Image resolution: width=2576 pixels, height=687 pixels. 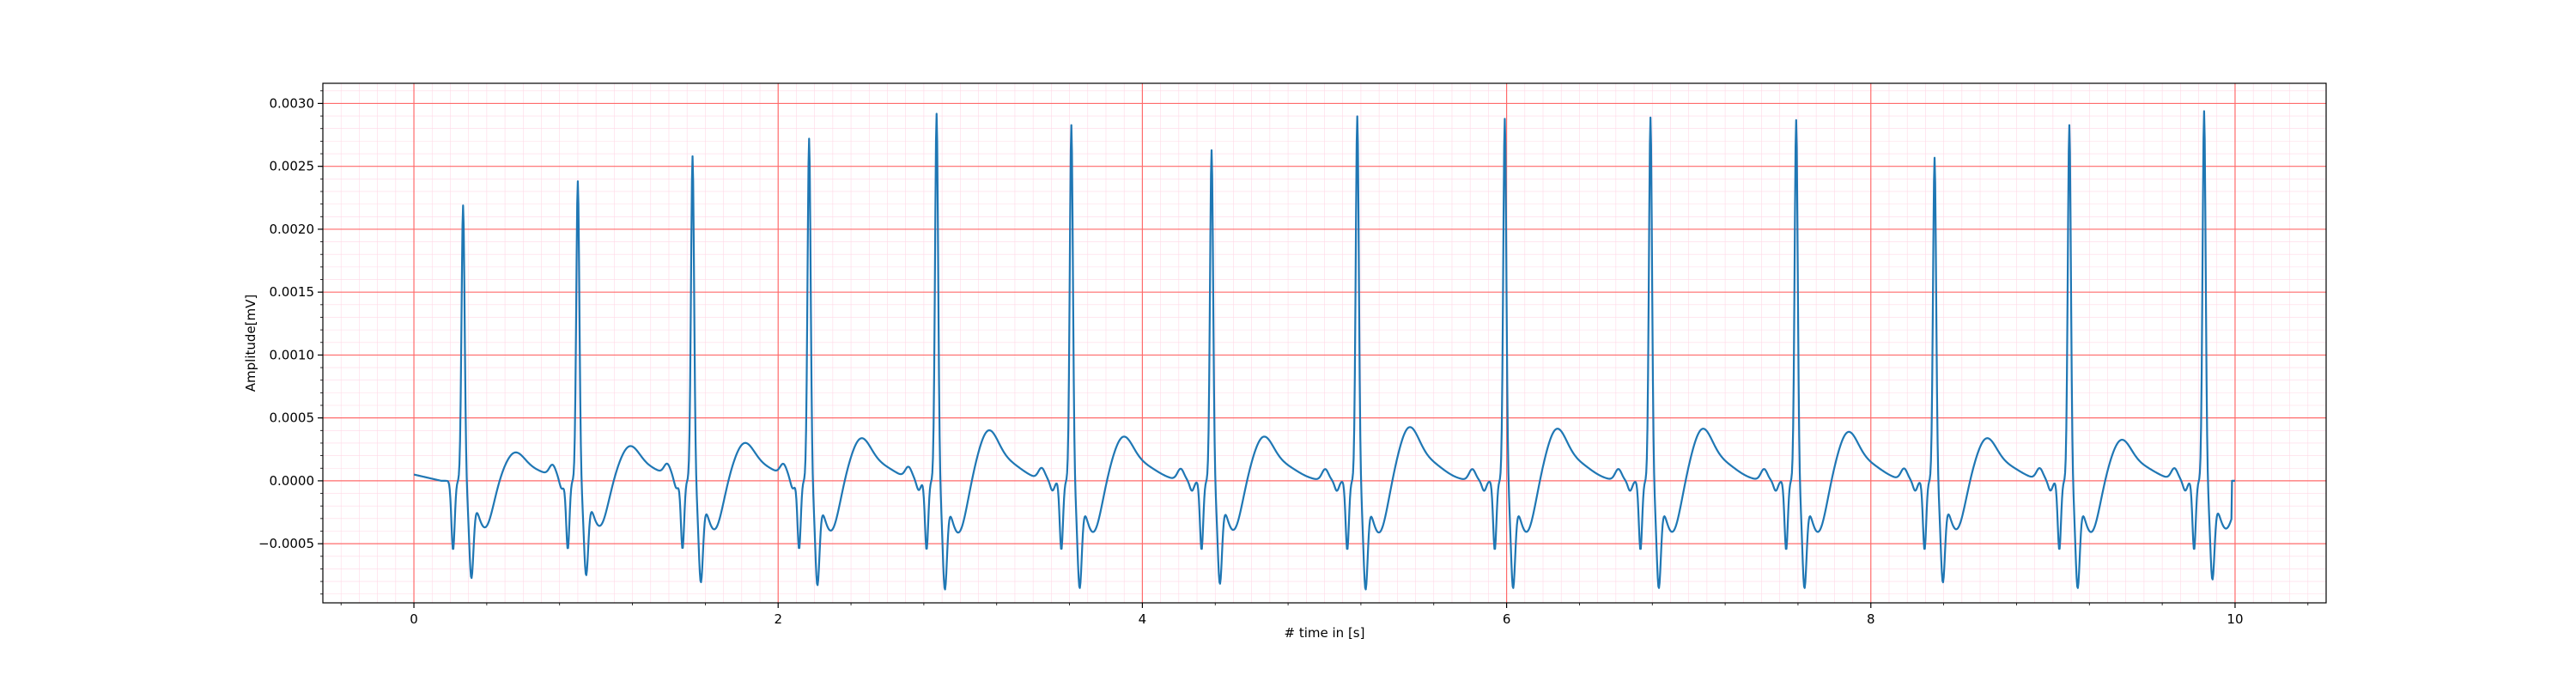 What do you see at coordinates (1507, 619) in the screenshot?
I see `x-tick-label: 6` at bounding box center [1507, 619].